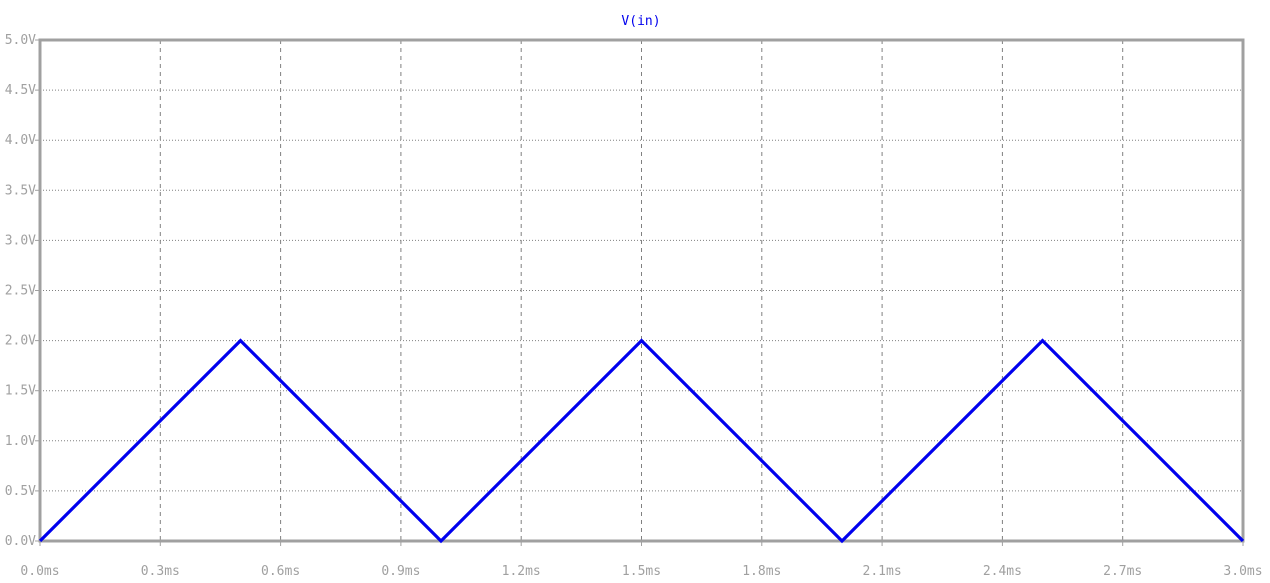 The width and height of the screenshot is (1270, 583). I want to click on y-tick-label: 1.0V, so click(20, 441).